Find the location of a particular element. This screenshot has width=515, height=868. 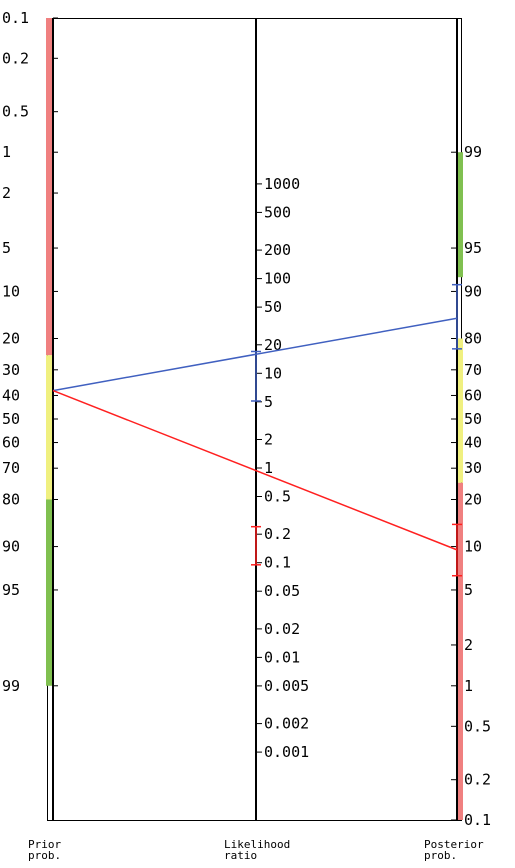

likelihood-tick-label: 2 is located at coordinates (268, 439).